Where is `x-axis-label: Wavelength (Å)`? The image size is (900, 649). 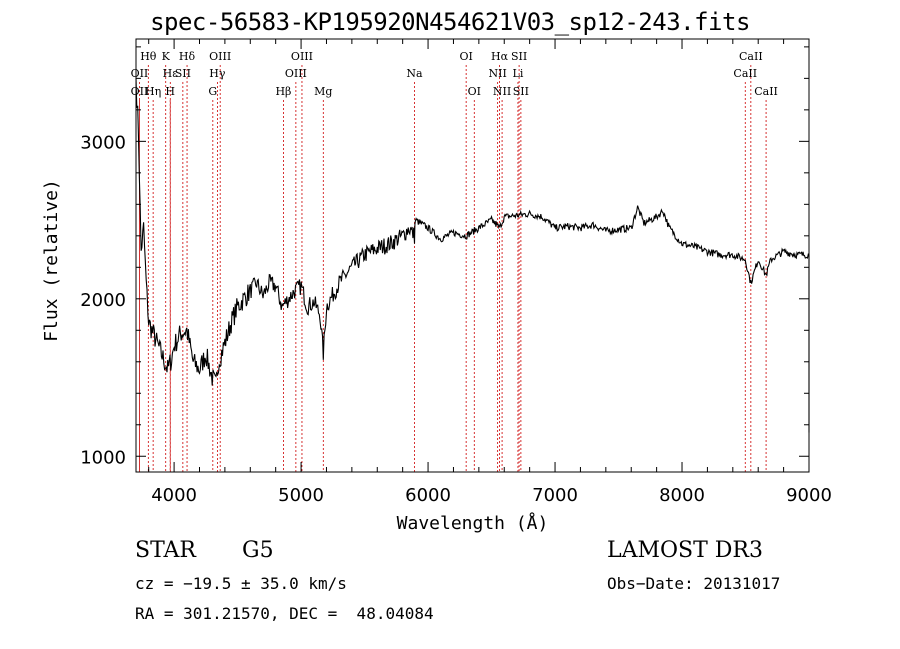 x-axis-label: Wavelength (Å) is located at coordinates (473, 523).